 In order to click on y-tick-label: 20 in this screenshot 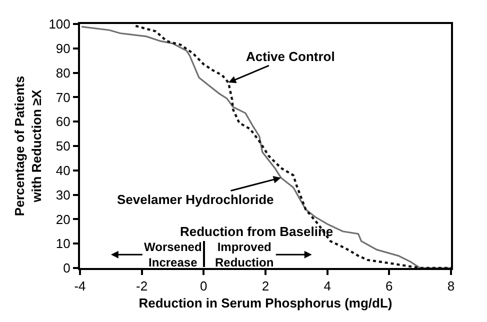, I will do `click(63, 219)`.